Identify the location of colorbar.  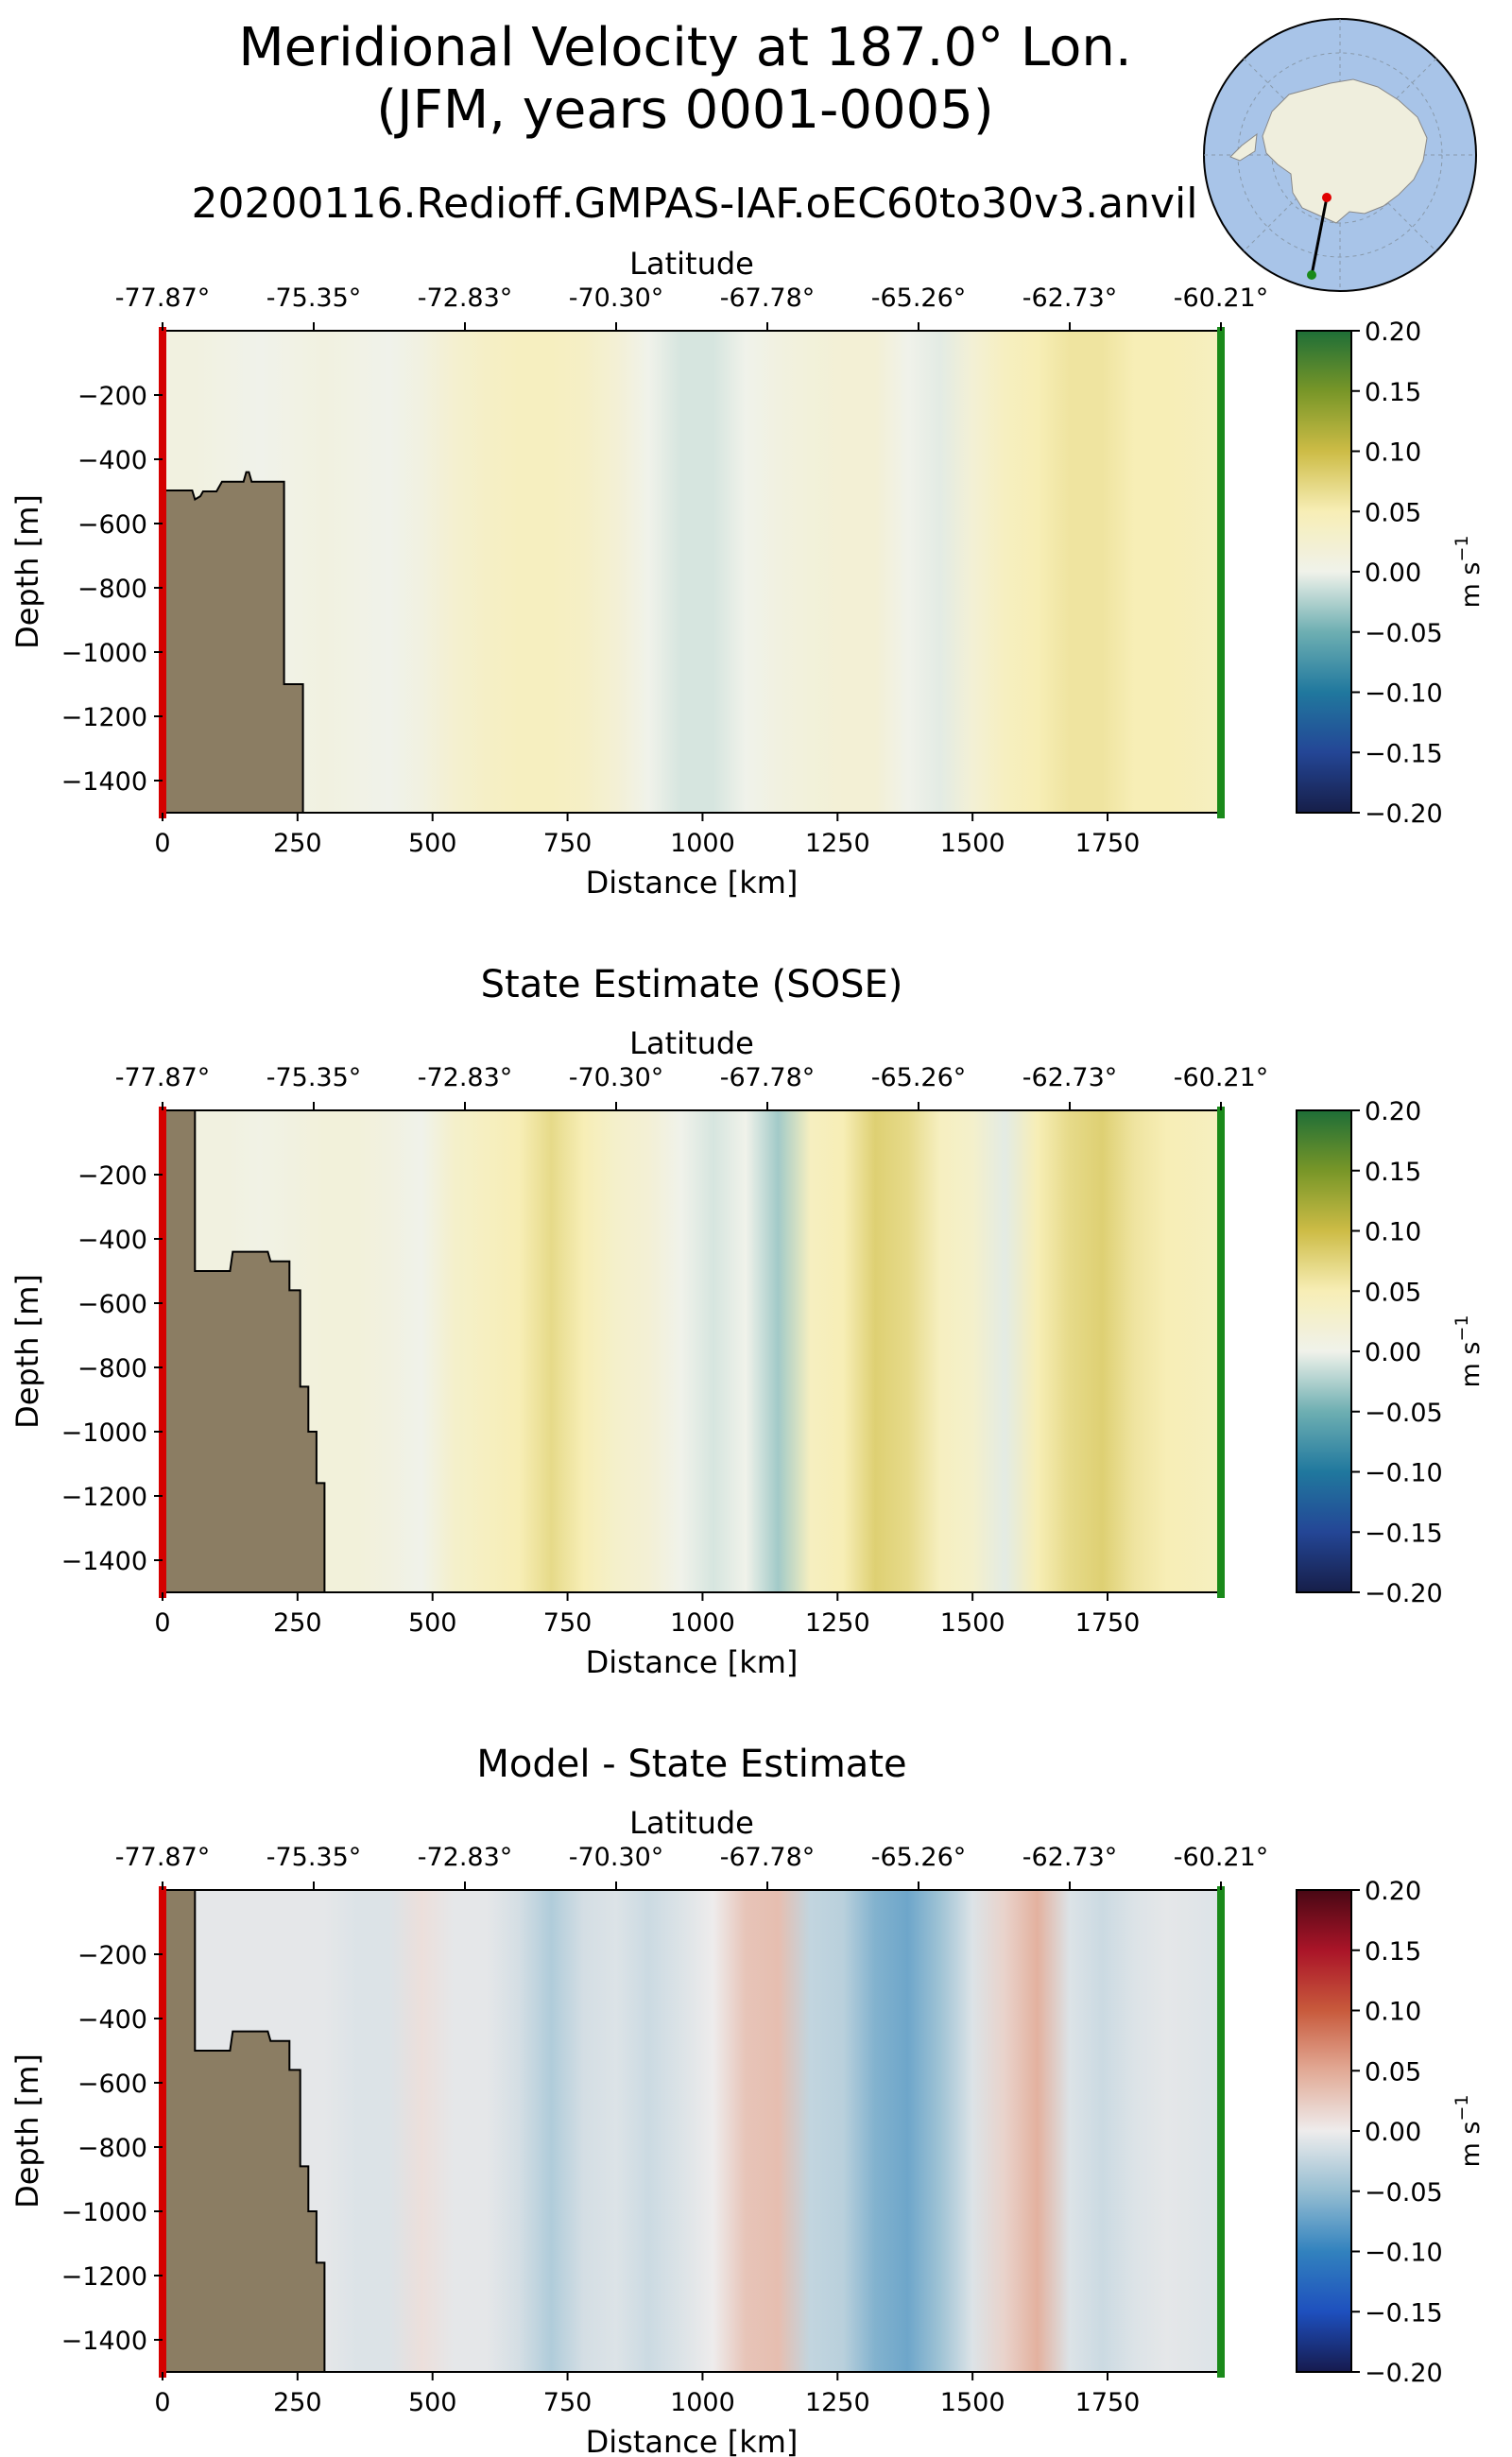
(1324, 2131).